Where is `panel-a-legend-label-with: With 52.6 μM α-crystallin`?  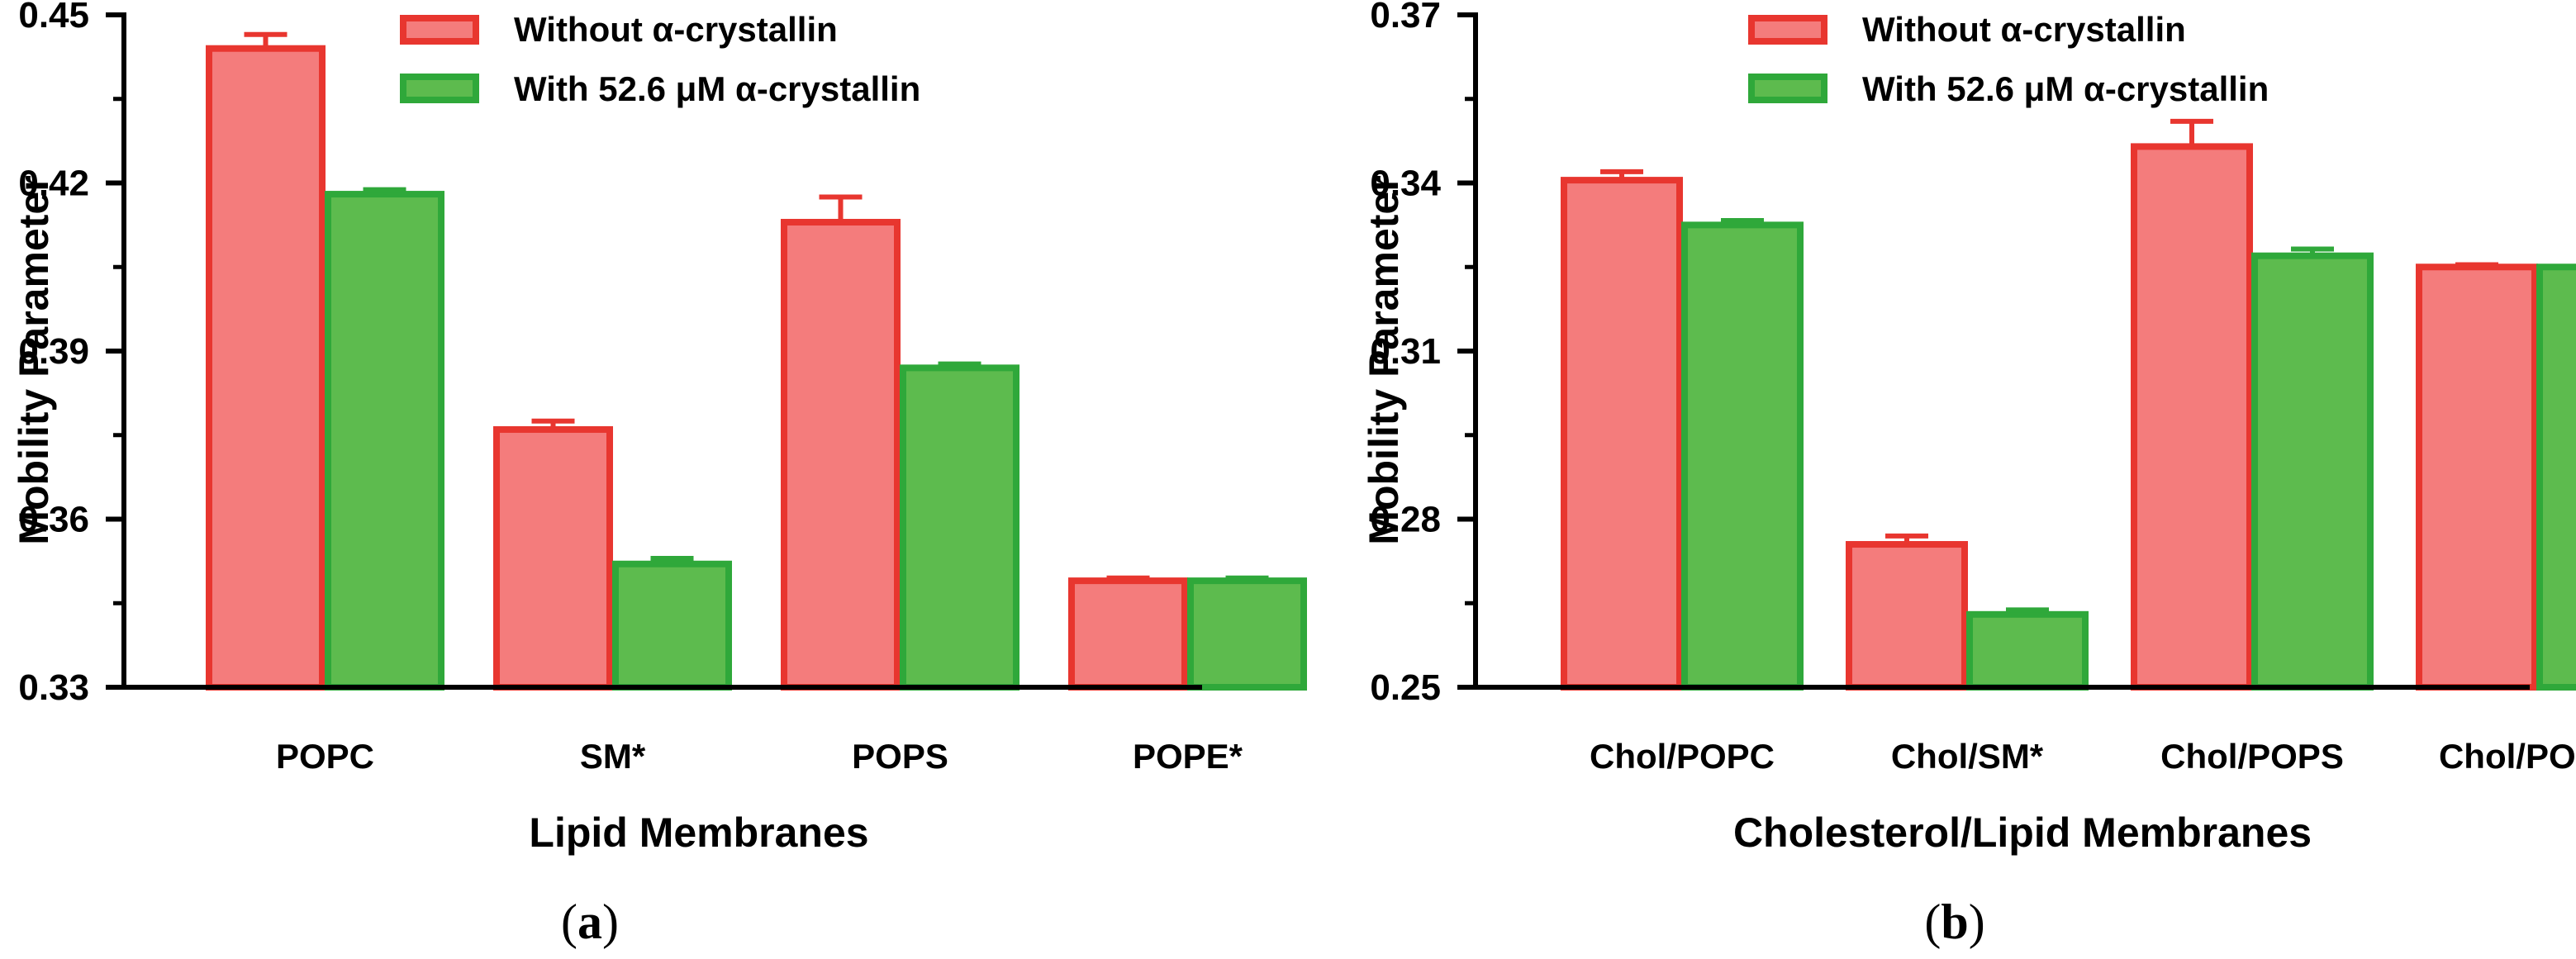
panel-a-legend-label-with: With 52.6 μM α-crystallin is located at coordinates (717, 88).